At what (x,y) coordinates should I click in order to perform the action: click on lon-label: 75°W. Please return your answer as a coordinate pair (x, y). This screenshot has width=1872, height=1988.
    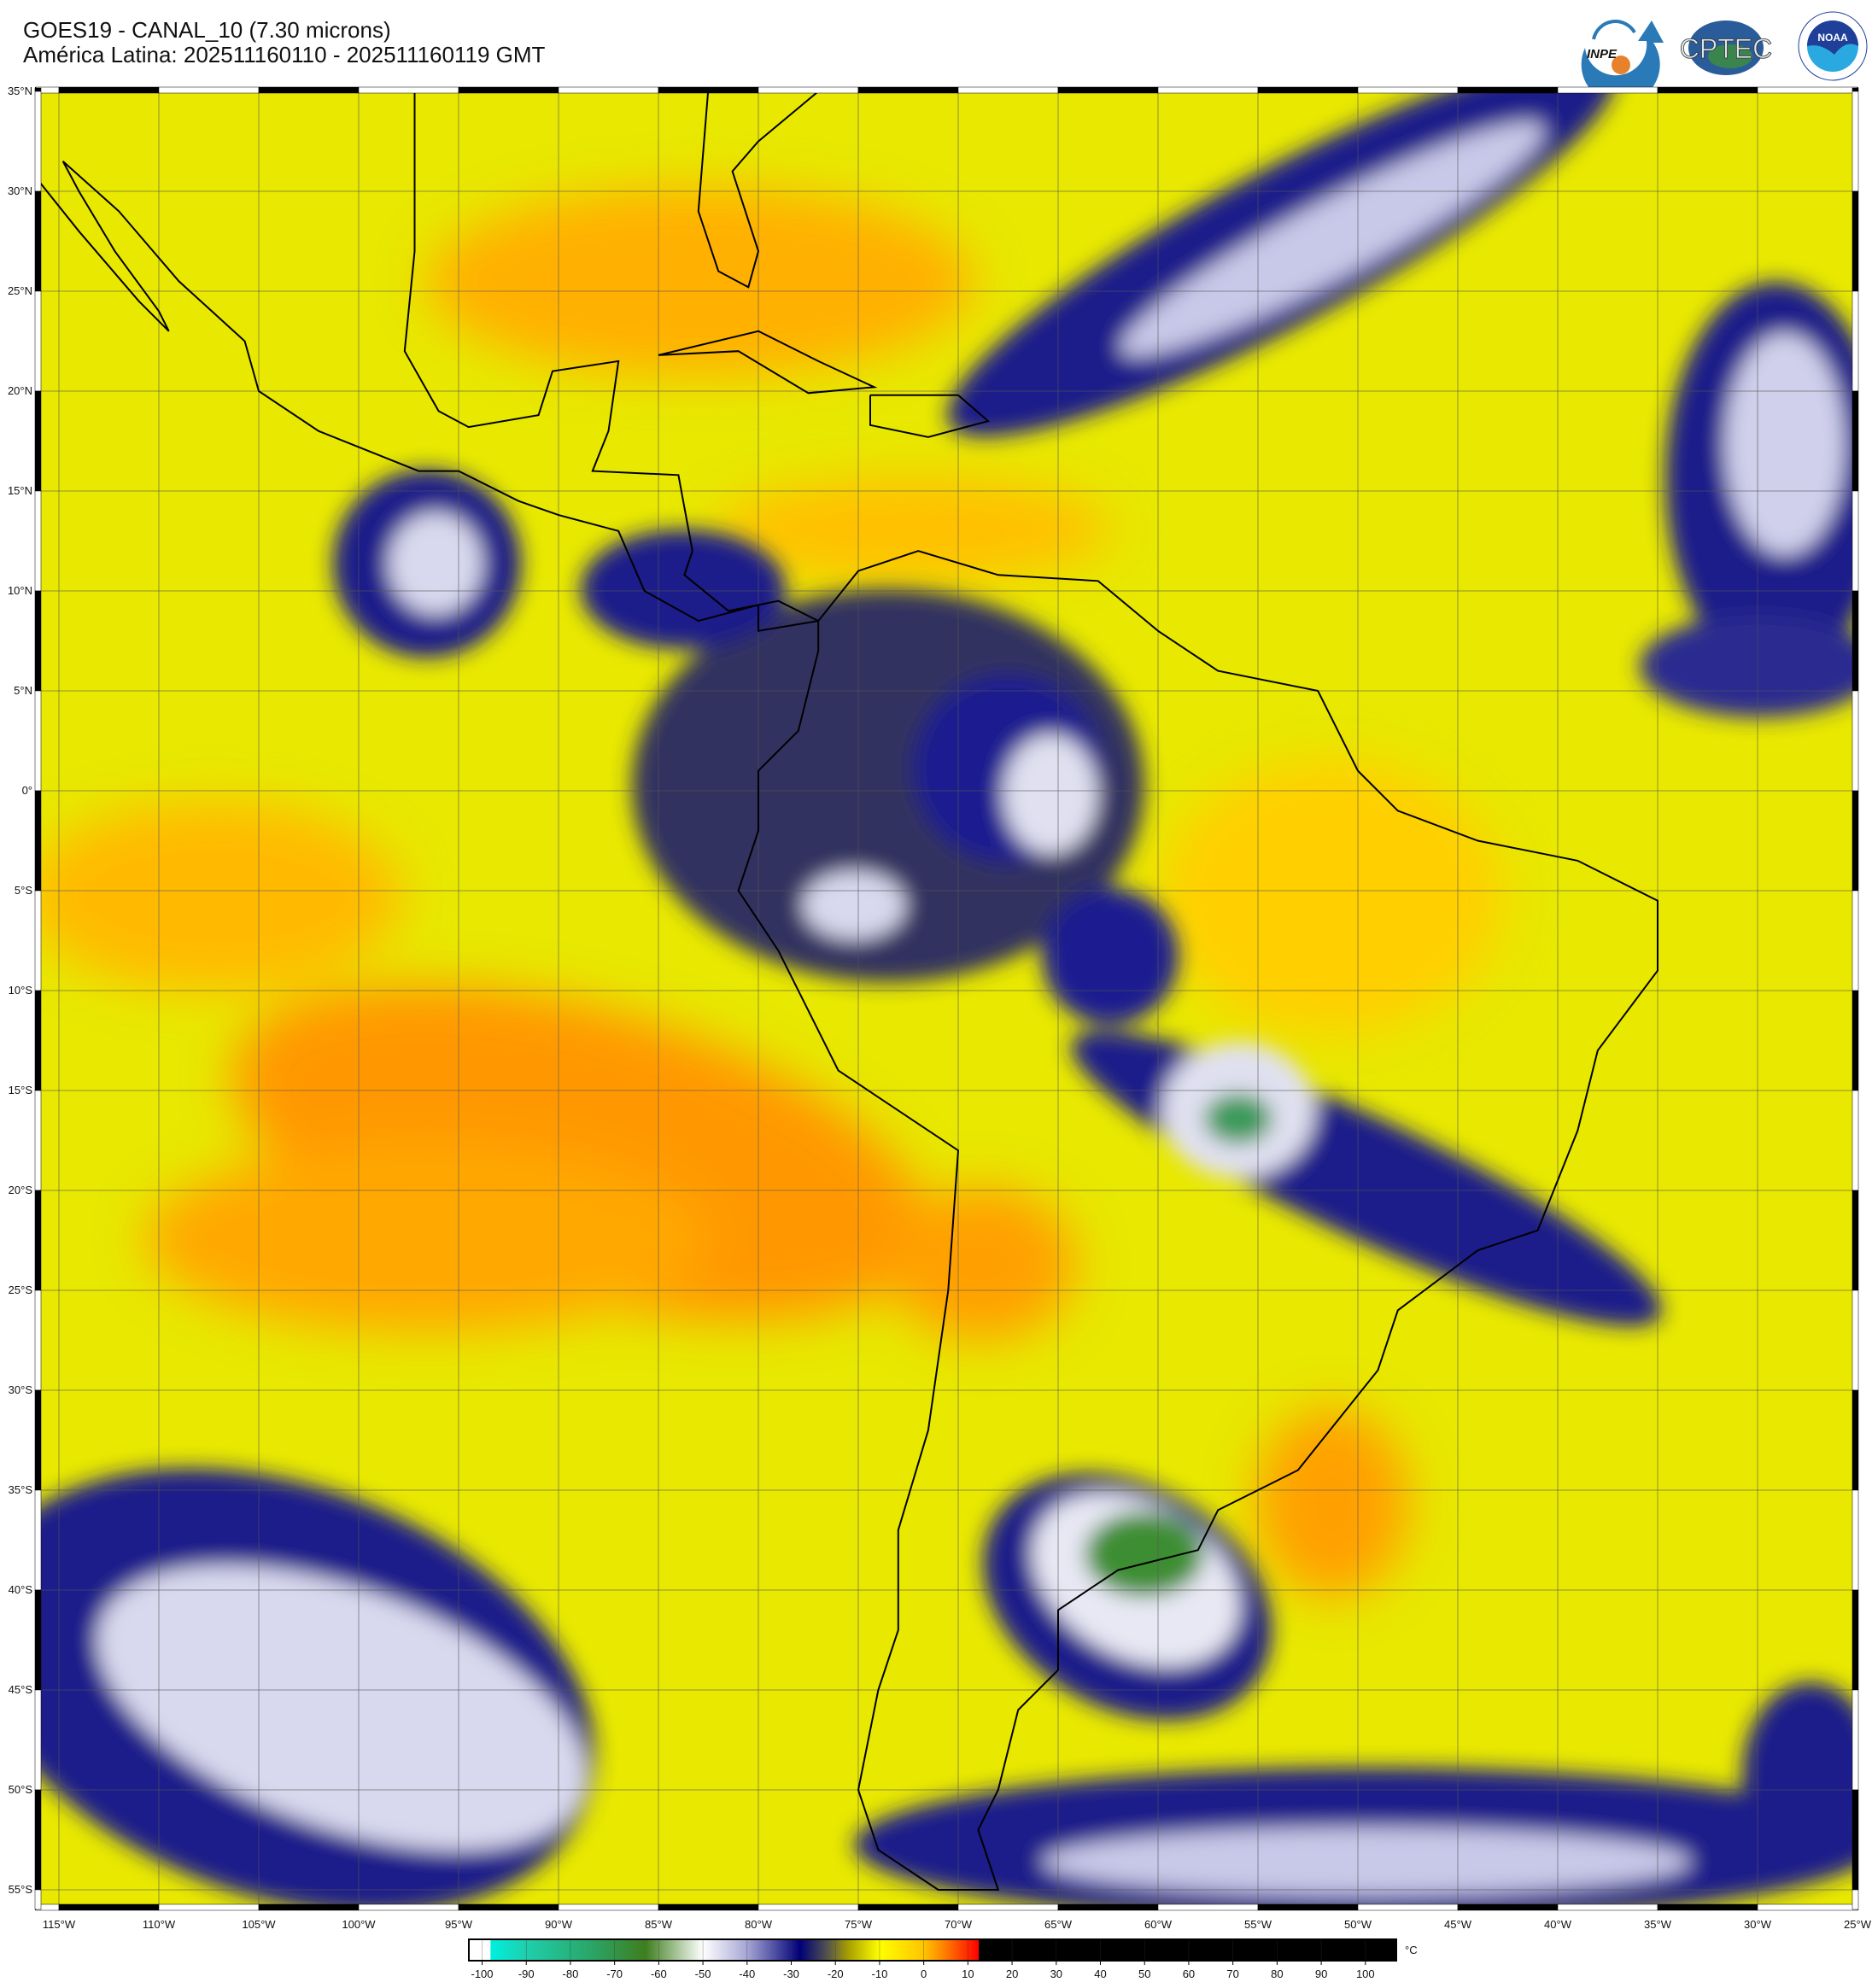
    Looking at the image, I should click on (859, 1924).